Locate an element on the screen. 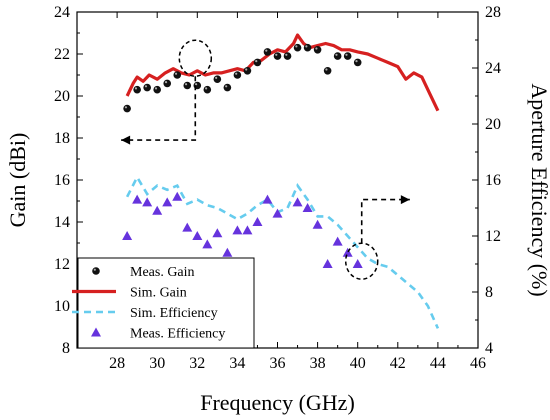 This screenshot has width=550, height=420. y-tick-label: 10 is located at coordinates (62, 306).